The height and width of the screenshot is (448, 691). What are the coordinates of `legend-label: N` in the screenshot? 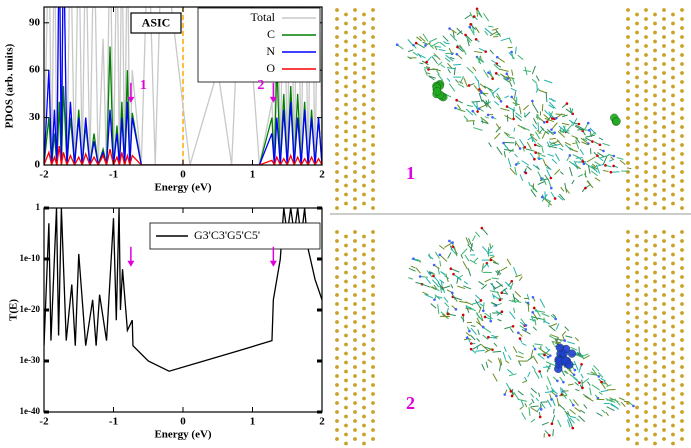 It's located at (270, 51).